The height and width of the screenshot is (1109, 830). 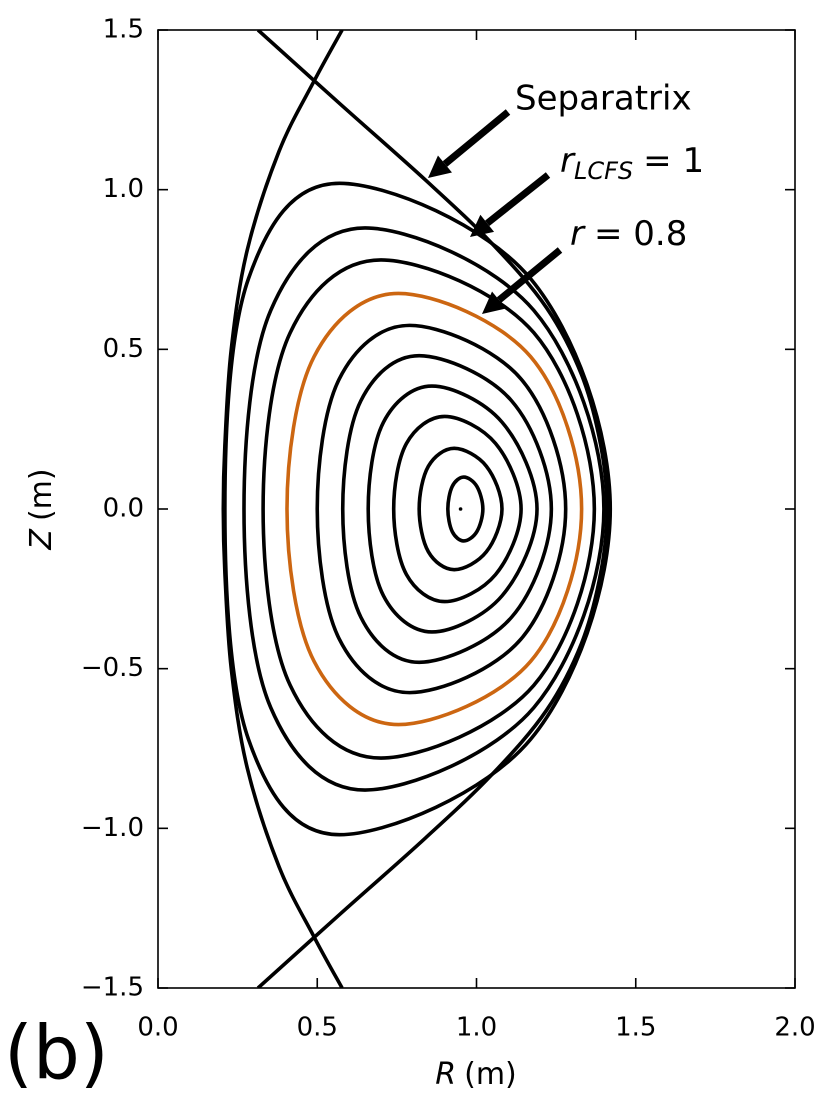 I want to click on x-tick-label: 0.5, so click(x=317, y=1028).